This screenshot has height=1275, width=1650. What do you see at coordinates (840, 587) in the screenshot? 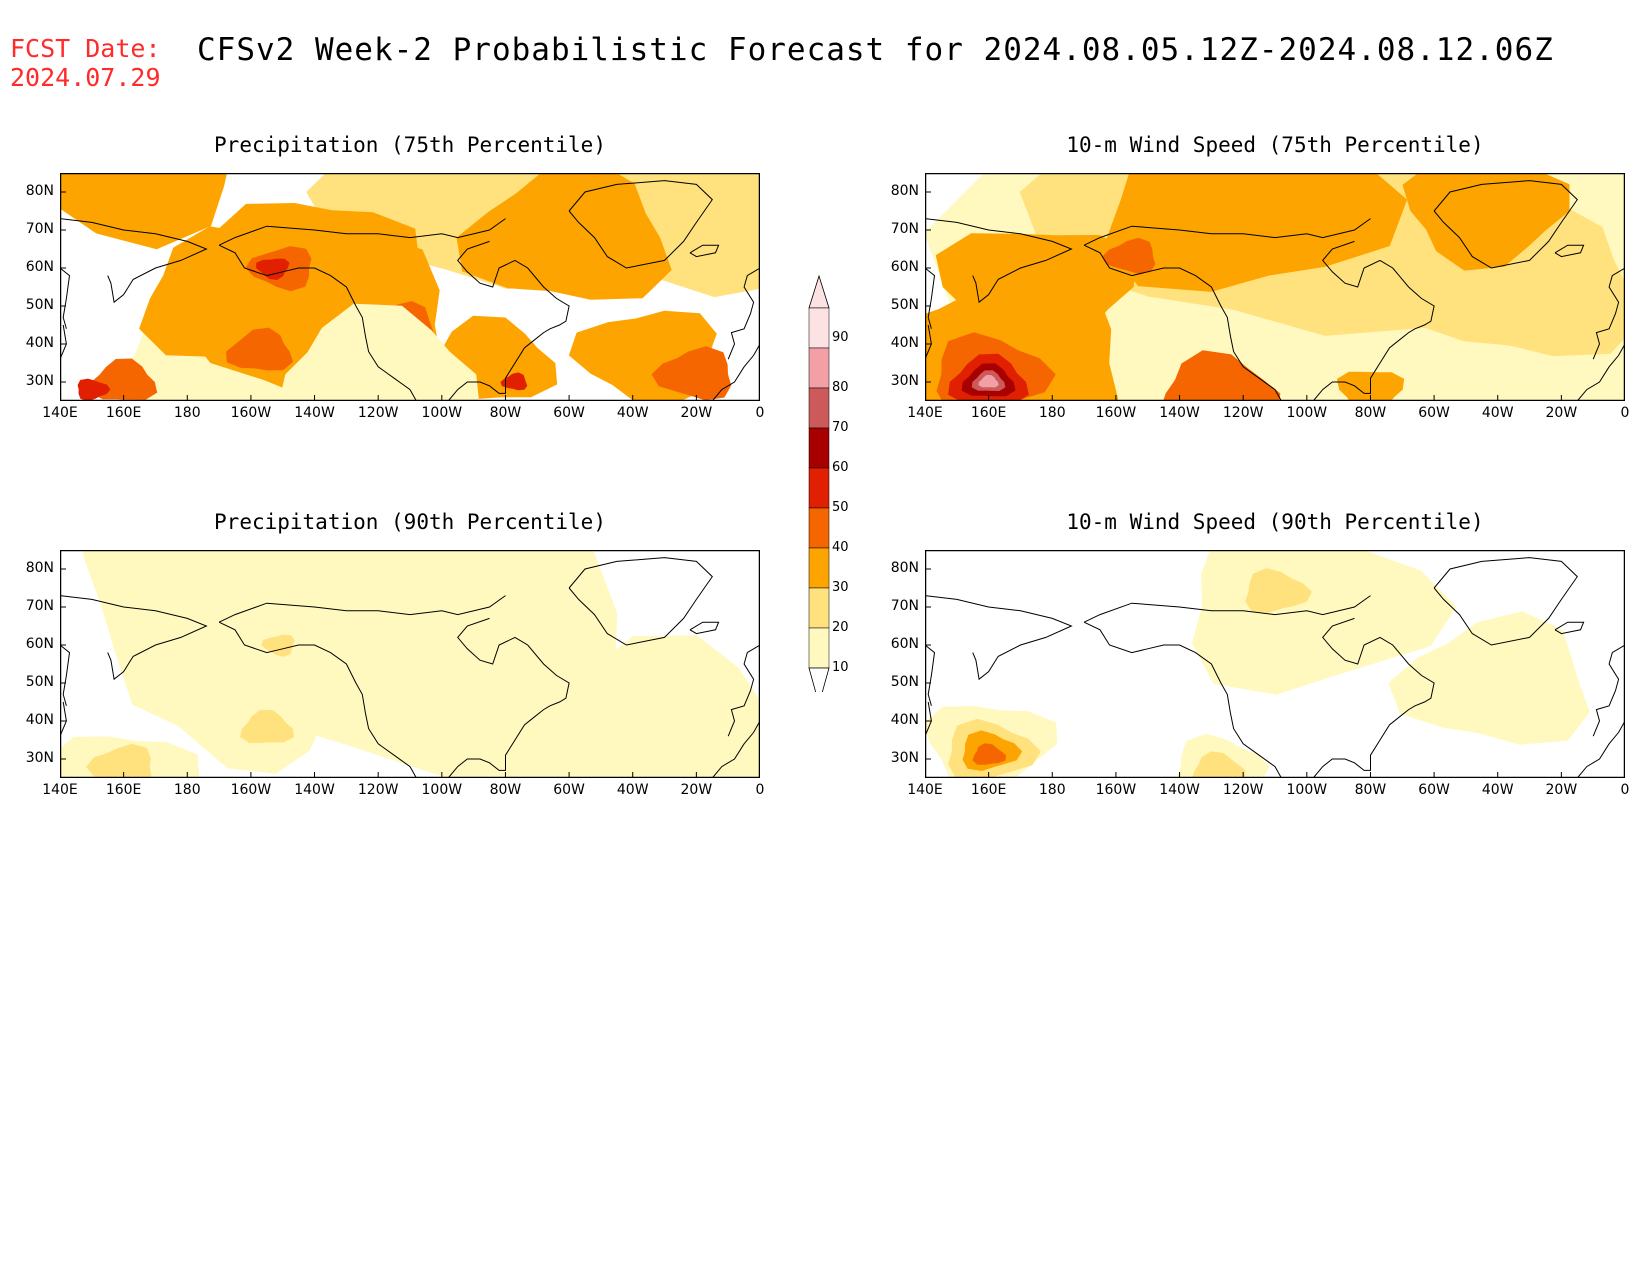
I see `colorbar-level-label: 30` at bounding box center [840, 587].